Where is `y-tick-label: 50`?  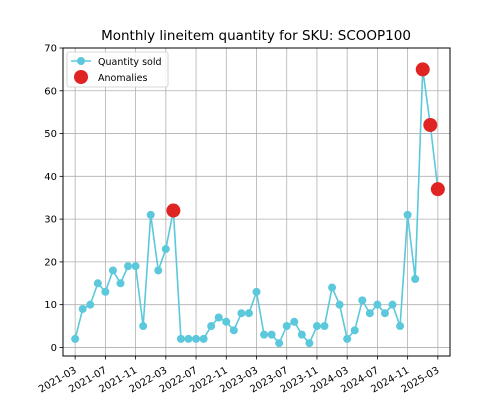
y-tick-label: 50 is located at coordinates (50, 134).